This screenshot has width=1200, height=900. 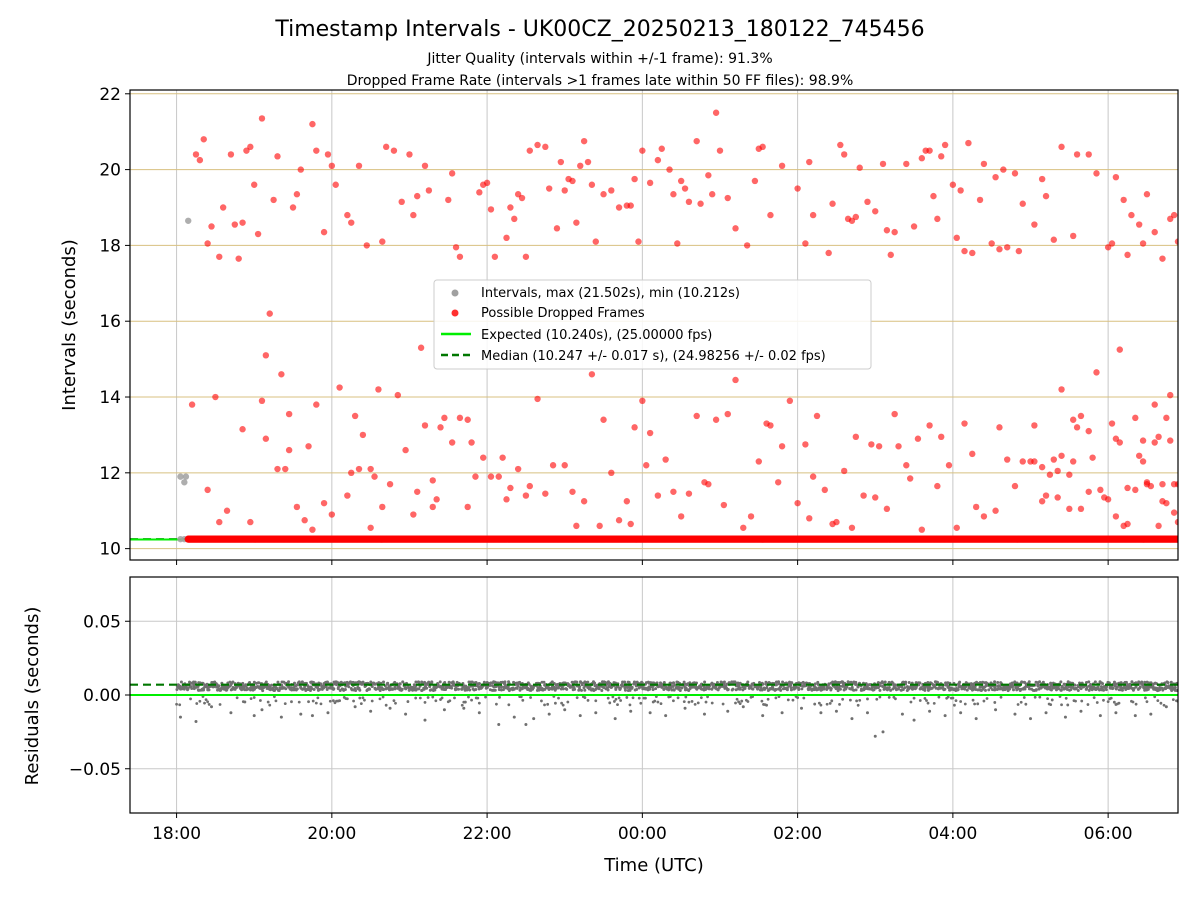 What do you see at coordinates (69, 325) in the screenshot?
I see `top-y-axis-label: Intervals (seconds)` at bounding box center [69, 325].